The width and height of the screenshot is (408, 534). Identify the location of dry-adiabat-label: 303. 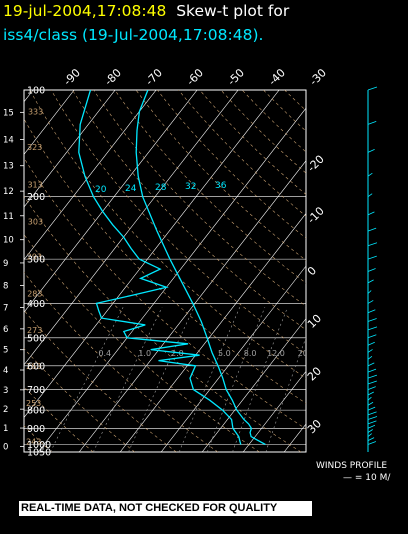
(35, 222).